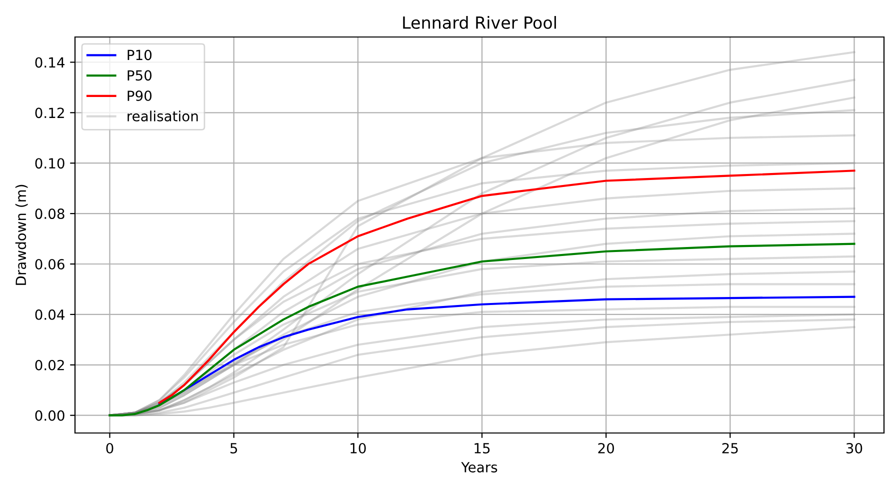  Describe the element at coordinates (358, 448) in the screenshot. I see `x-tick-label: 10` at that location.